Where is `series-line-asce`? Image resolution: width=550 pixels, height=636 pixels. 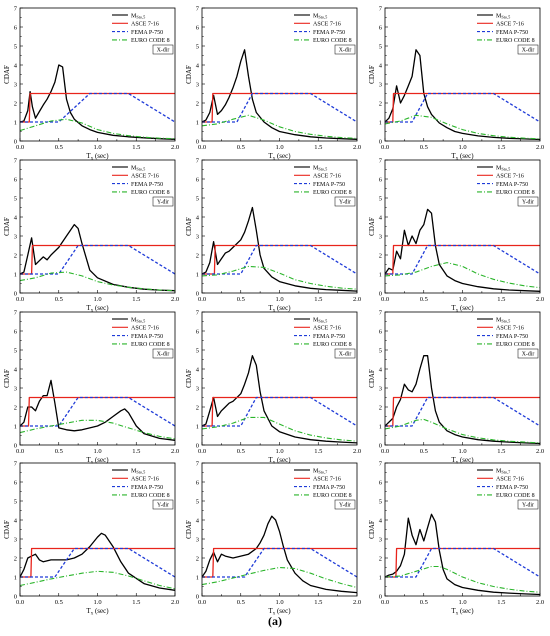 series-line-asce is located at coordinates (97, 107).